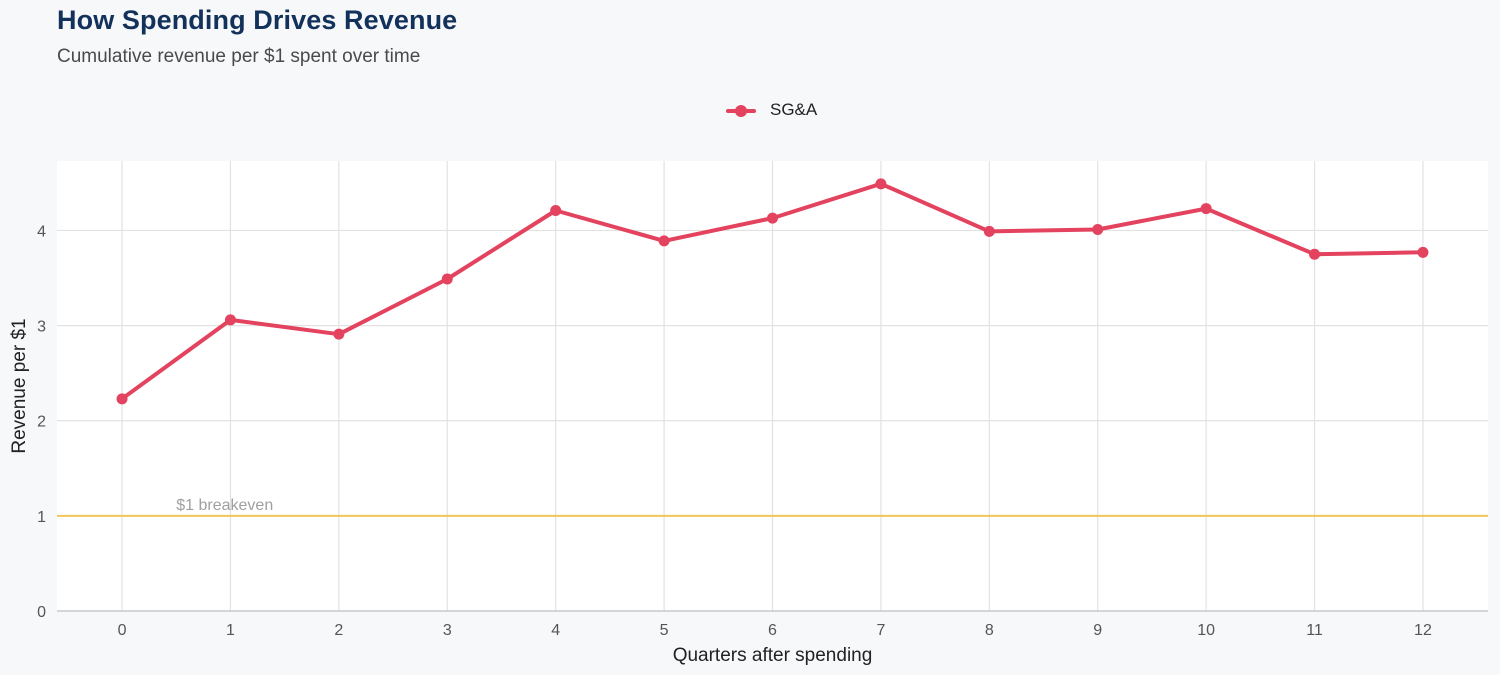 This screenshot has height=675, width=1500. Describe the element at coordinates (1206, 630) in the screenshot. I see `x-tick-label: 10` at that location.